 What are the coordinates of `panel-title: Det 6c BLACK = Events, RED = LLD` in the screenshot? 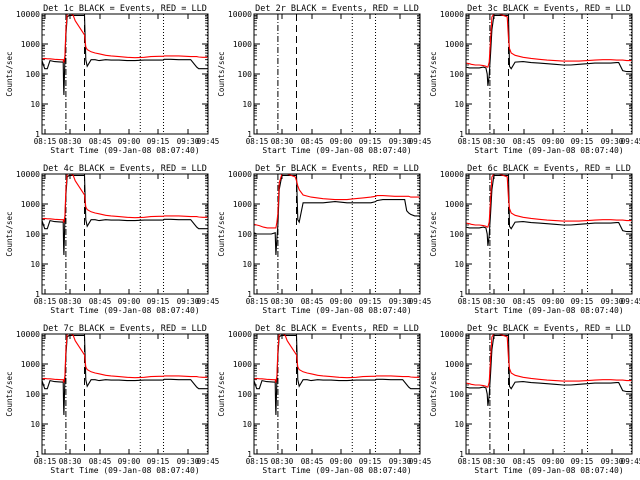 It's located at (549, 169).